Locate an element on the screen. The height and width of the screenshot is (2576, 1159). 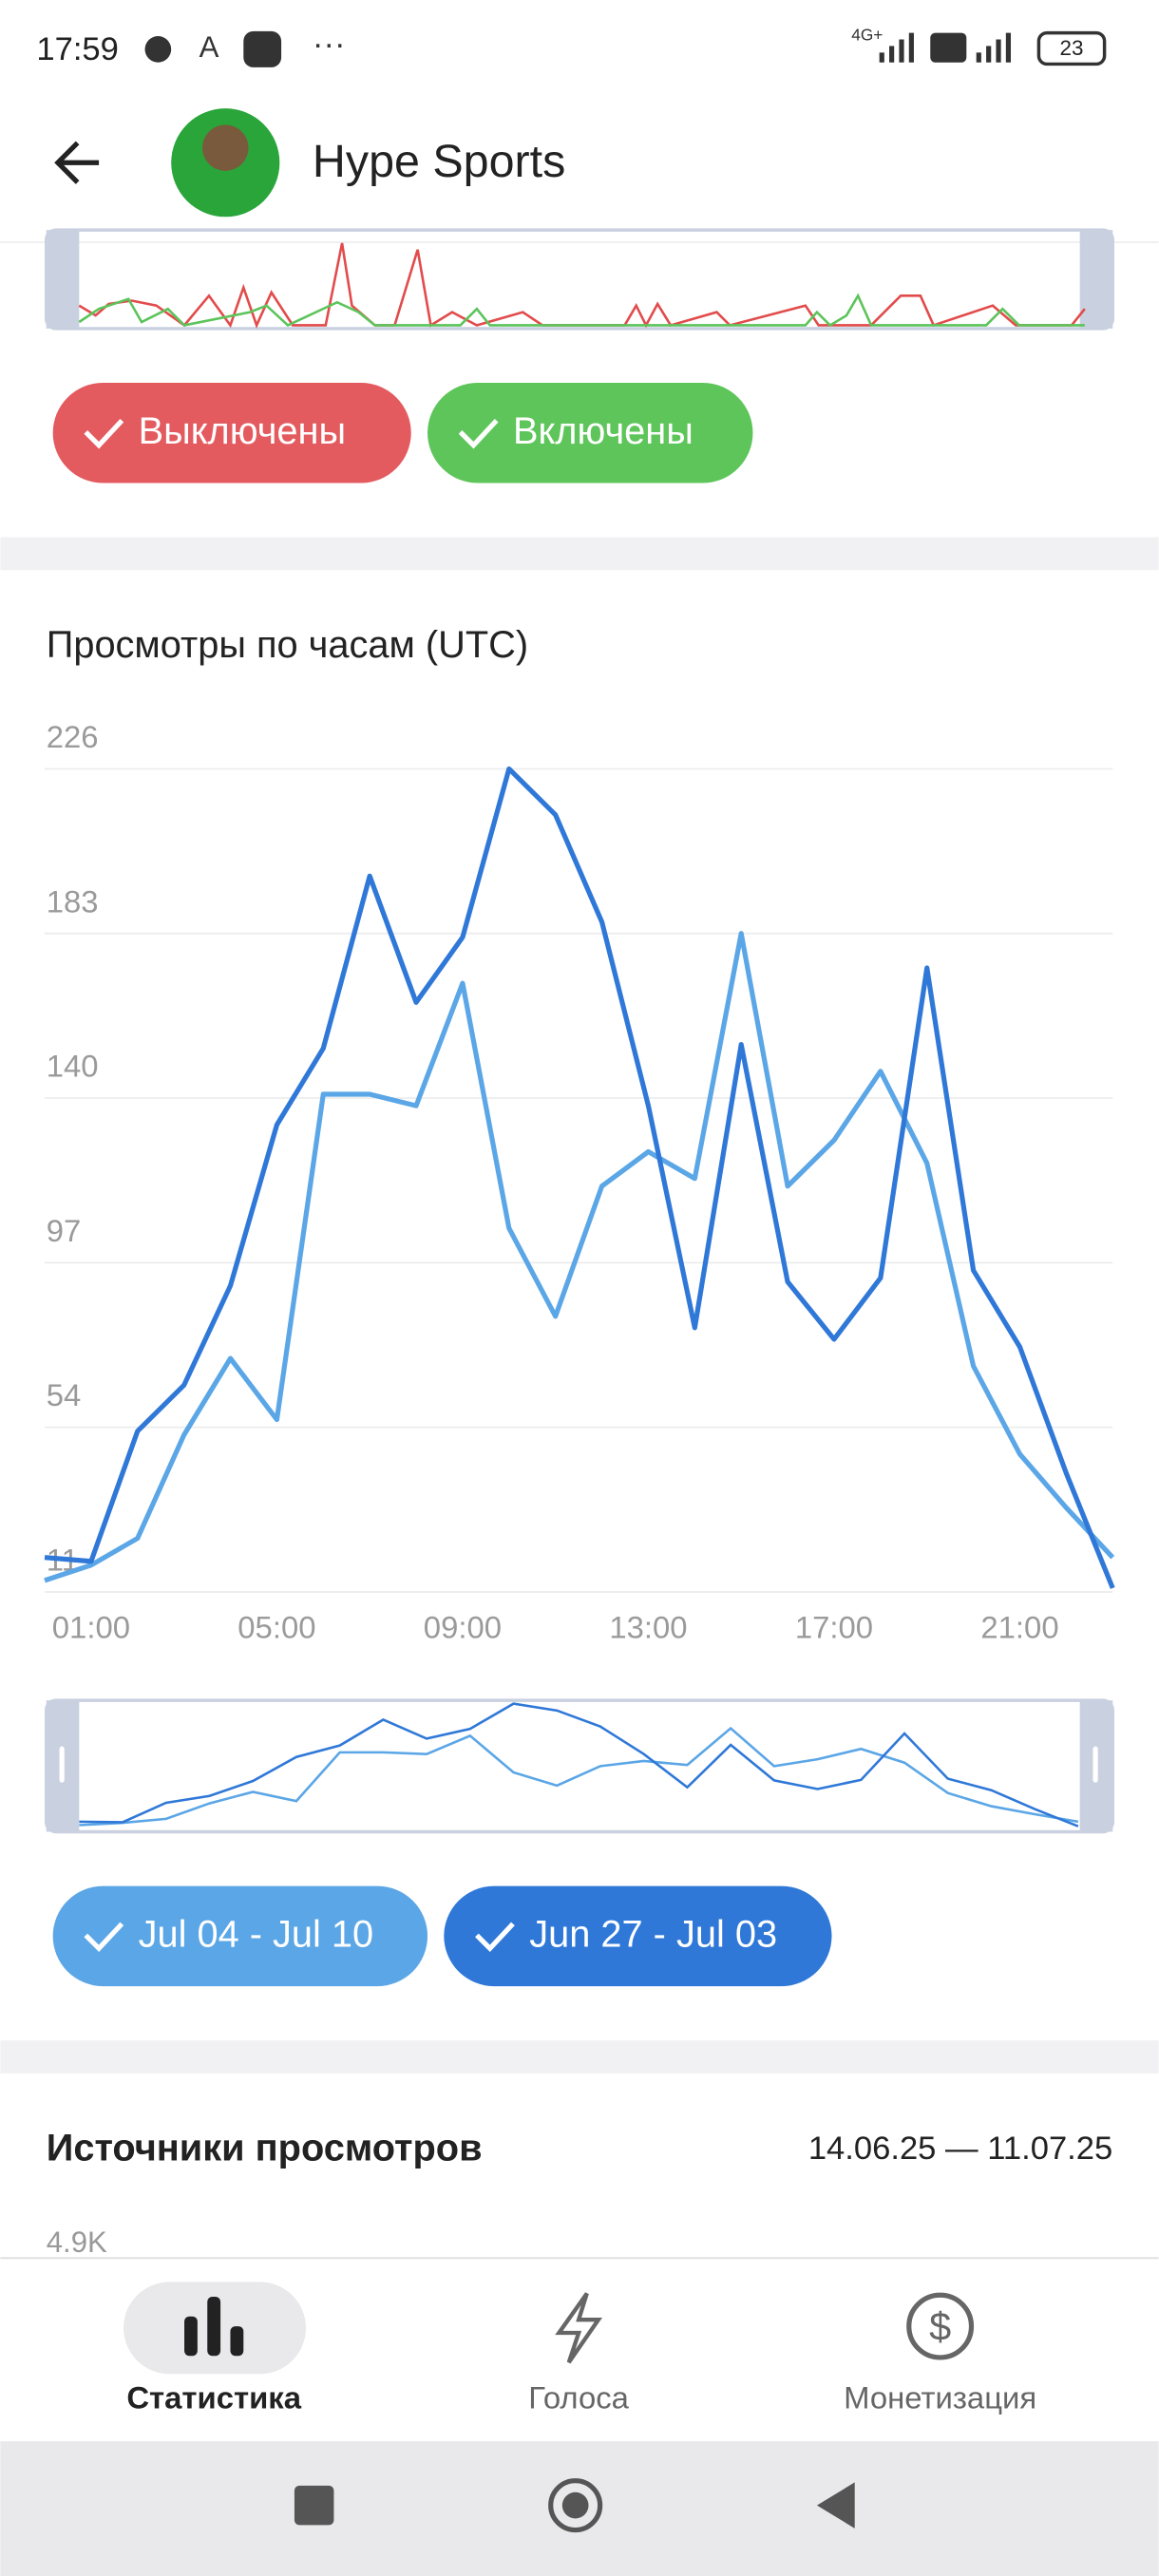
money-icon: $ is located at coordinates (940, 2326).